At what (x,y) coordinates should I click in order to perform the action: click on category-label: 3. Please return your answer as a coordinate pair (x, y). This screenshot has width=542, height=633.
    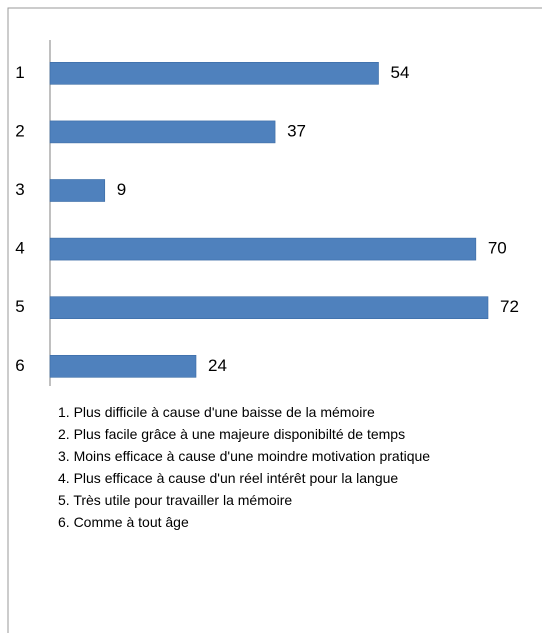
    Looking at the image, I should click on (19, 189).